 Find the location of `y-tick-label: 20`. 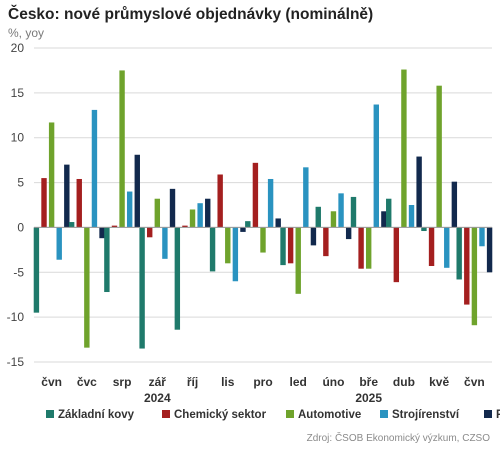

y-tick-label: 20 is located at coordinates (18, 48).